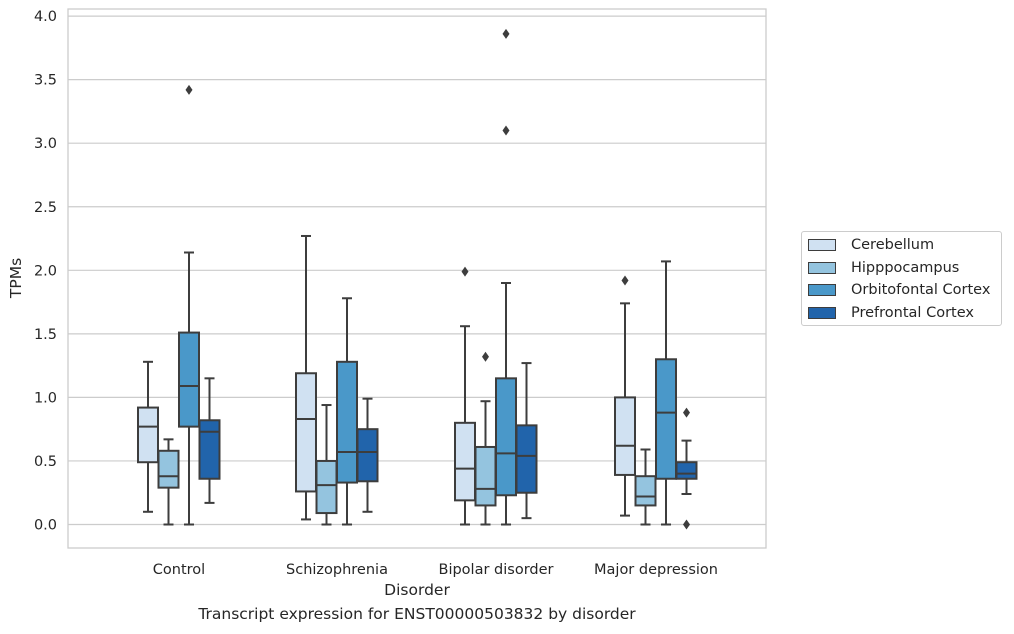 This screenshot has height=634, width=1014. What do you see at coordinates (921, 290) in the screenshot?
I see `legend-label-orbitofrontal: Orbitofontal Cortex` at bounding box center [921, 290].